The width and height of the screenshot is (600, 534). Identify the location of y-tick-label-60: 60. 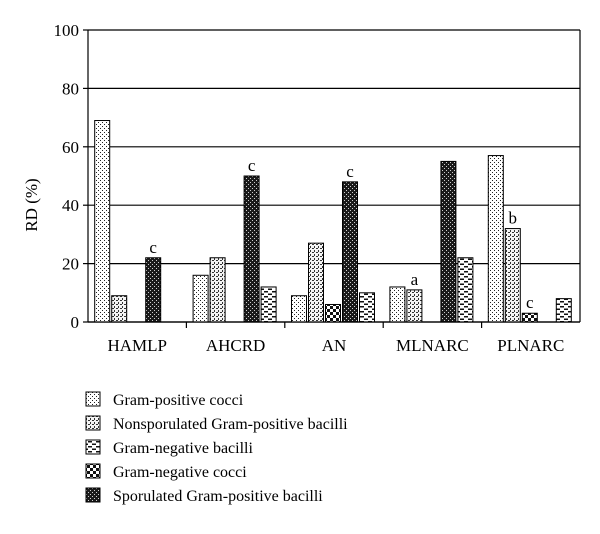
(70, 147).